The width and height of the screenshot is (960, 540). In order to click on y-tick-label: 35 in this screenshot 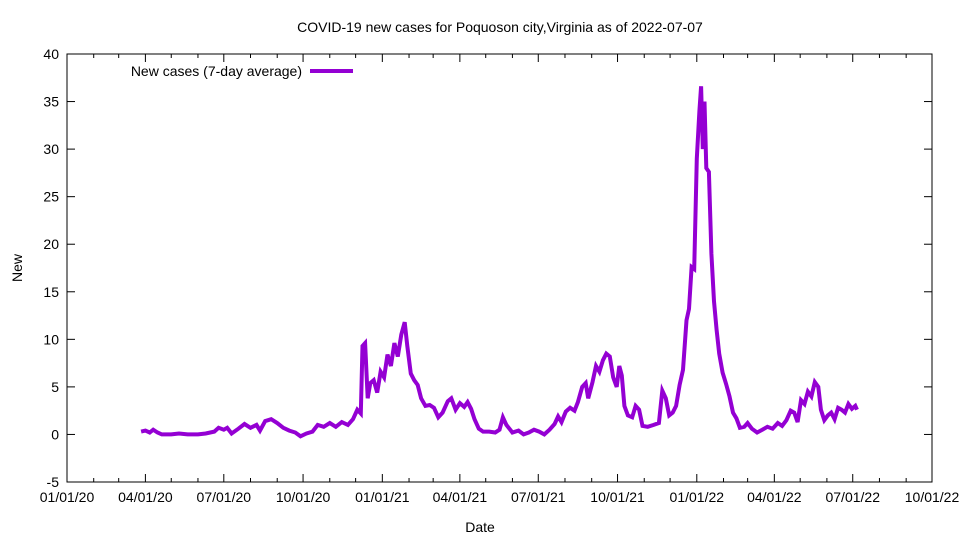, I will do `click(51, 102)`.